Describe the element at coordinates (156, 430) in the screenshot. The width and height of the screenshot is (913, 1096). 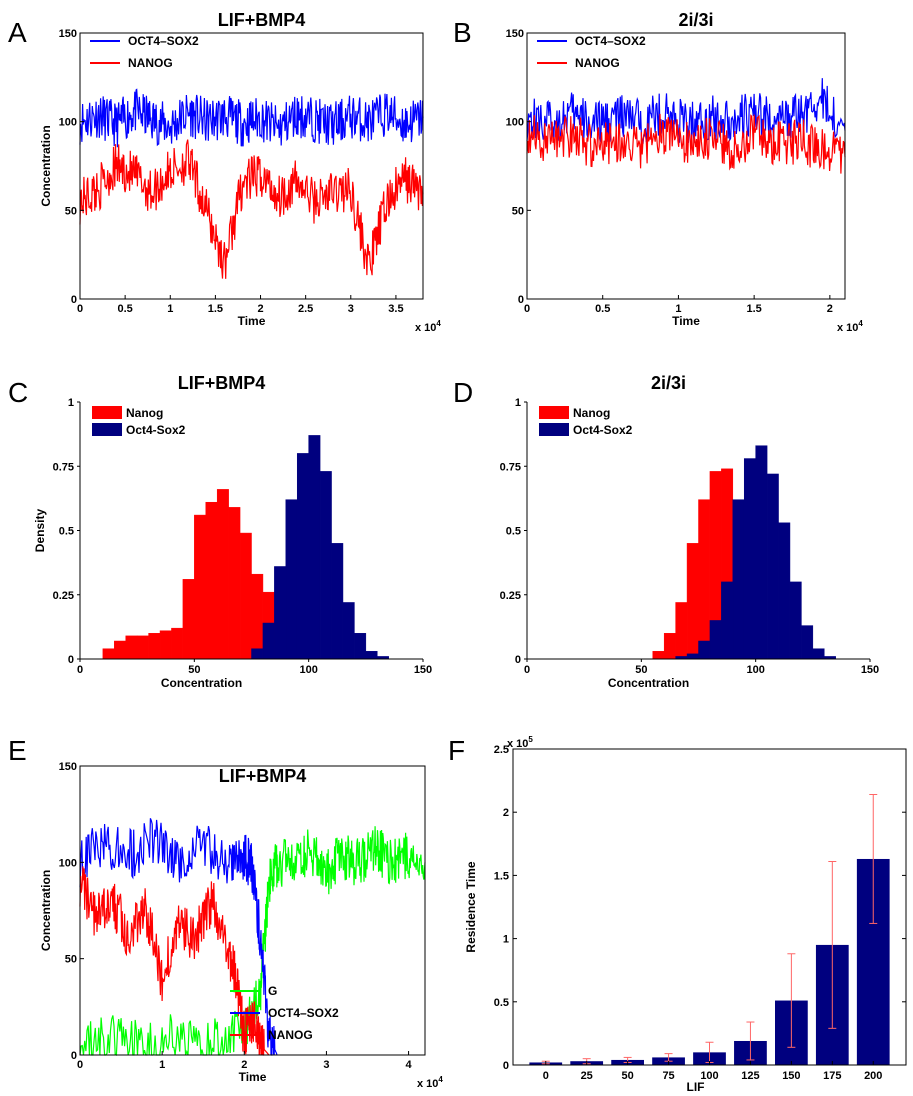
I see `legend-entry: Oct4-Sox2` at that location.